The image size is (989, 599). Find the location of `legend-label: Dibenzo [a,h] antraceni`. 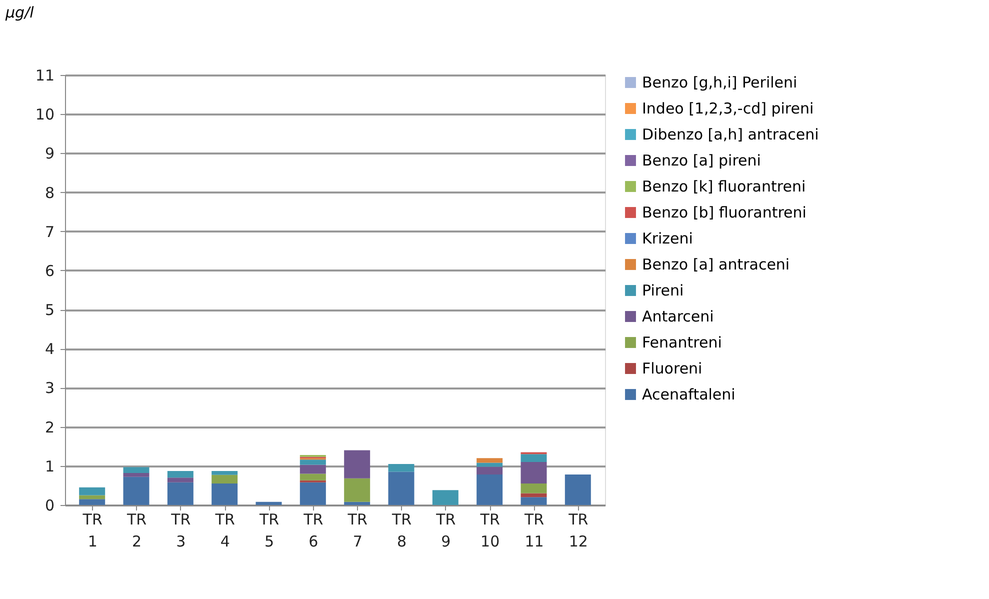

legend-label: Dibenzo [a,h] antraceni is located at coordinates (730, 135).